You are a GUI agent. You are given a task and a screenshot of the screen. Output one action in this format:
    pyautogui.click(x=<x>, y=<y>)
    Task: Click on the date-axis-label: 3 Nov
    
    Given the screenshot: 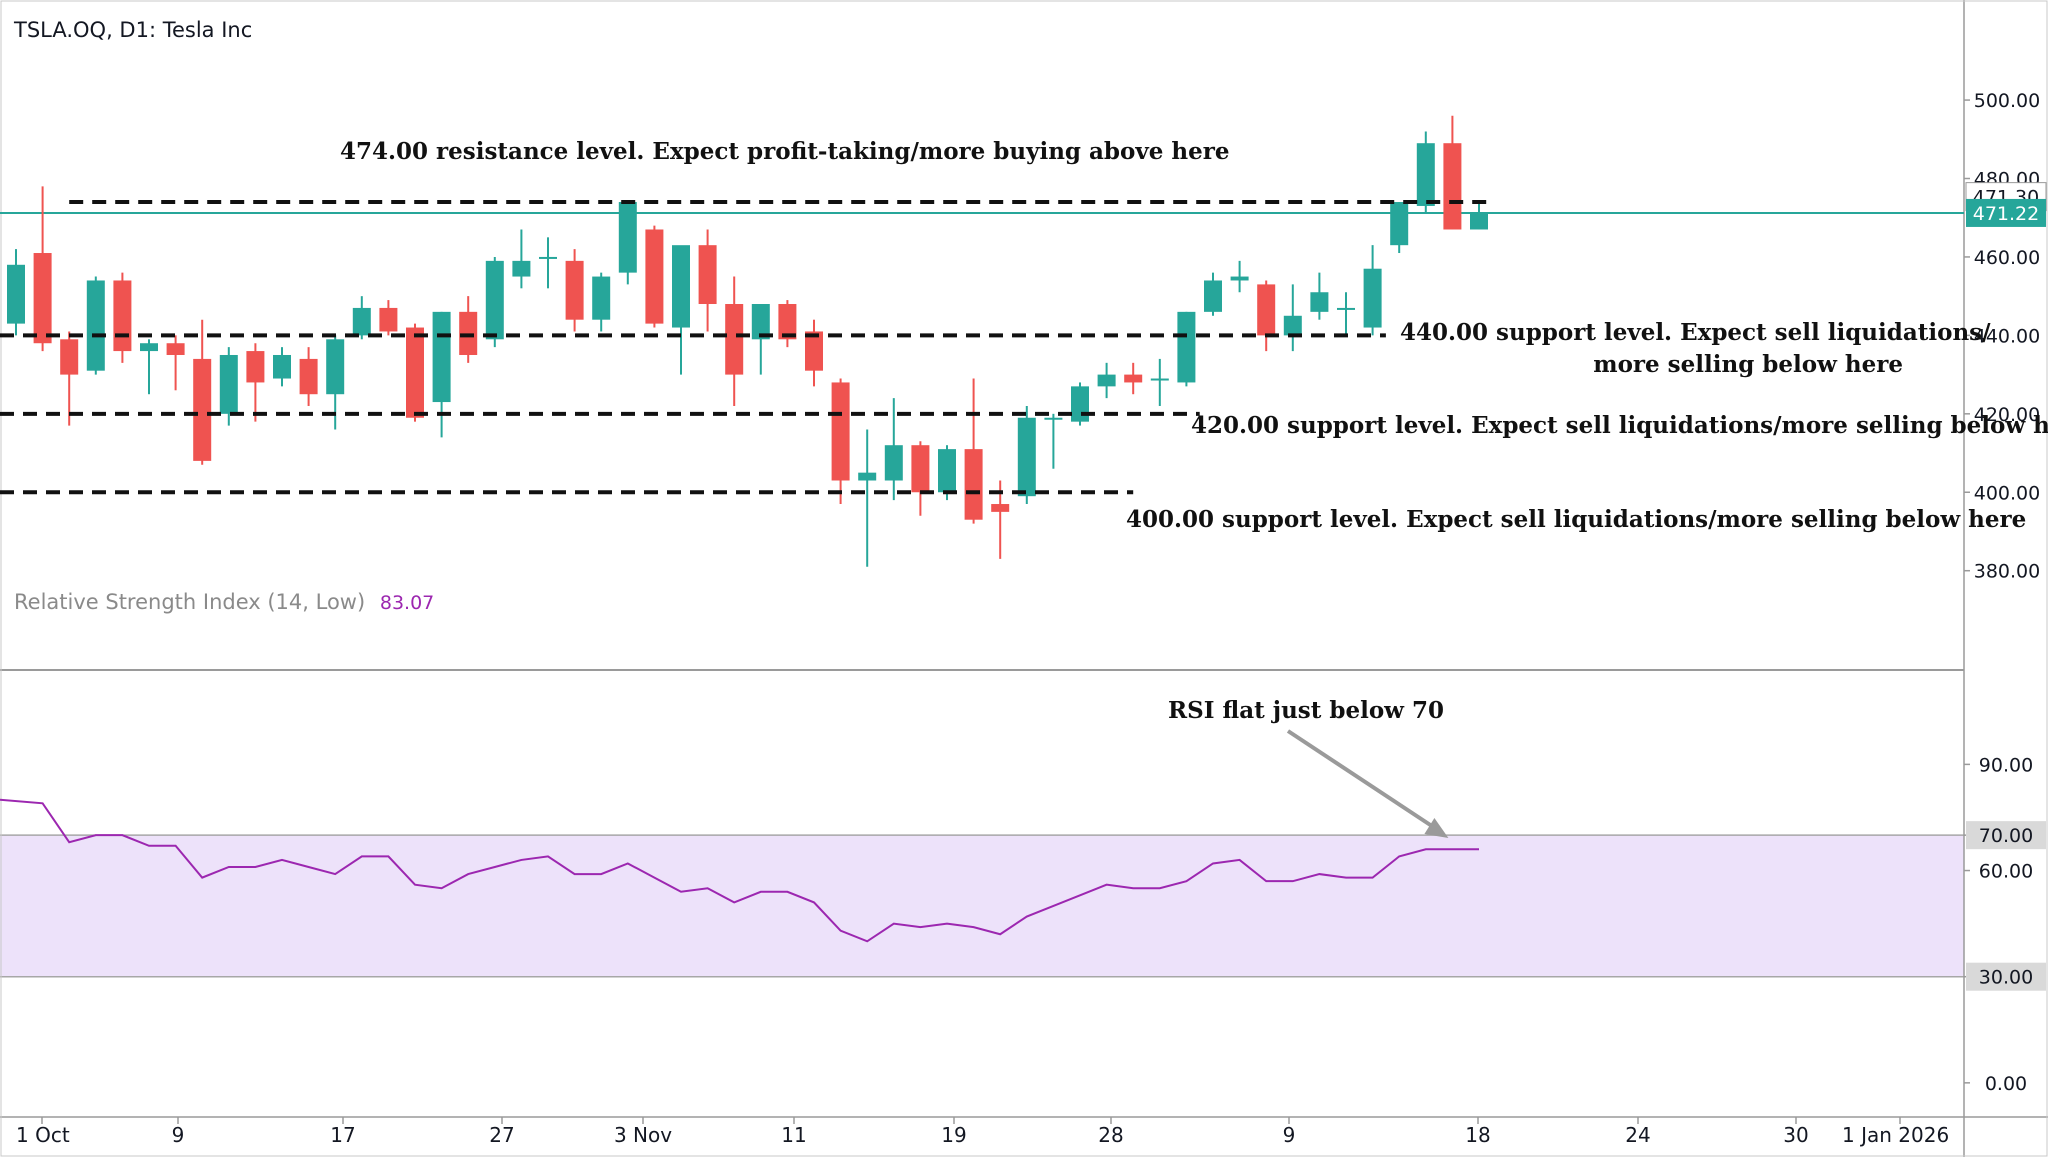 What is the action you would take?
    pyautogui.click(x=643, y=1135)
    